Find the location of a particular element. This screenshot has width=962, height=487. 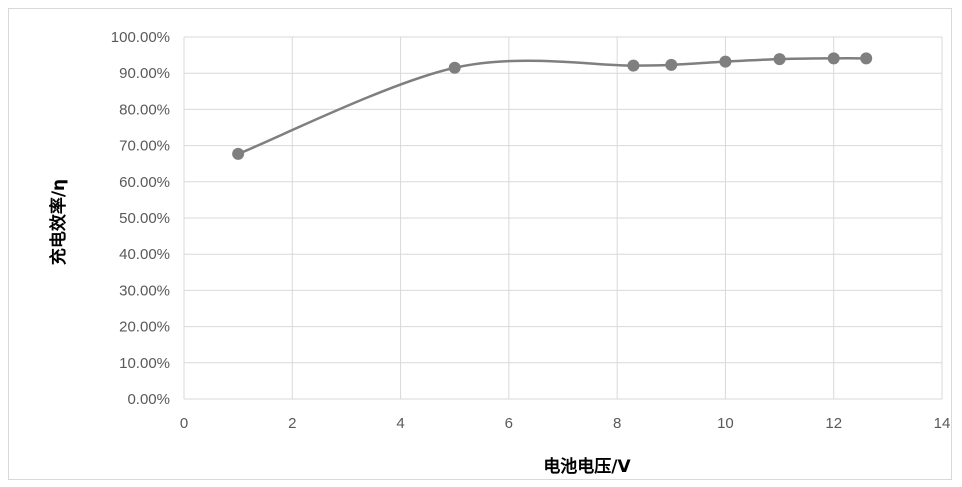

x-tick-label: 6 is located at coordinates (509, 423).